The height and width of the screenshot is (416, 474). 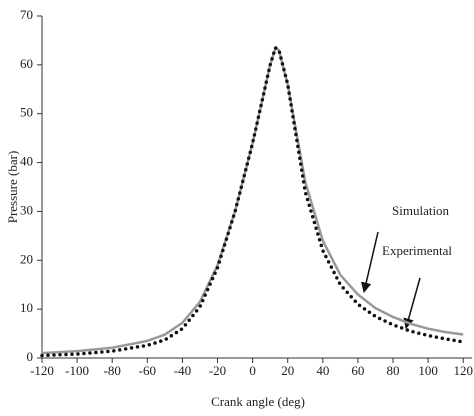 I want to click on x-tick-label: -100, so click(x=77, y=370).